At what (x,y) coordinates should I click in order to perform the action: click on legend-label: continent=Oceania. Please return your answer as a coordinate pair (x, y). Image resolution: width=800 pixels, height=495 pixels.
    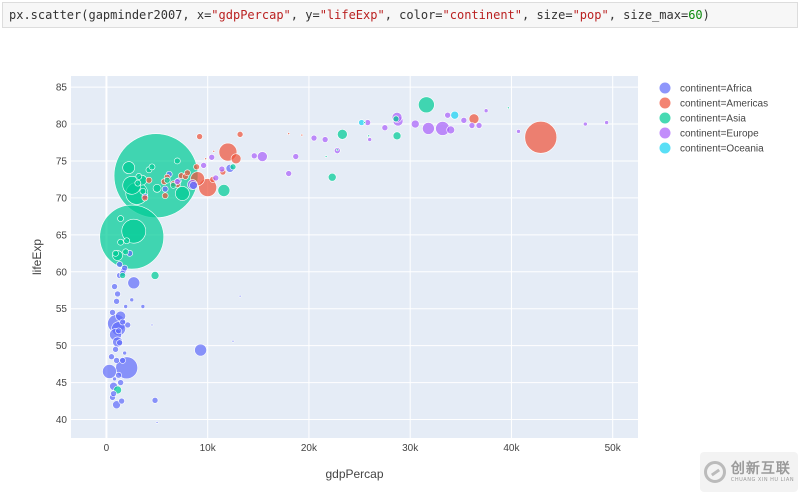
    Looking at the image, I should click on (722, 149).